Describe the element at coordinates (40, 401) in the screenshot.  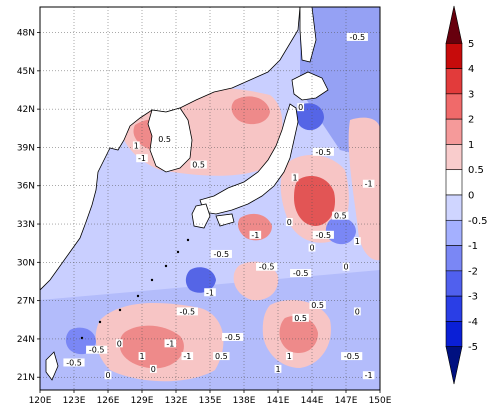
I see `lon-tick-label: 120E` at that location.